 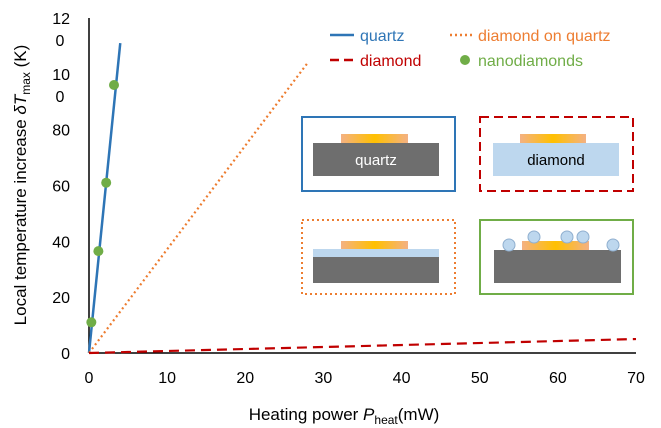 I want to click on inset-diamond-on-quartz, so click(x=378, y=257).